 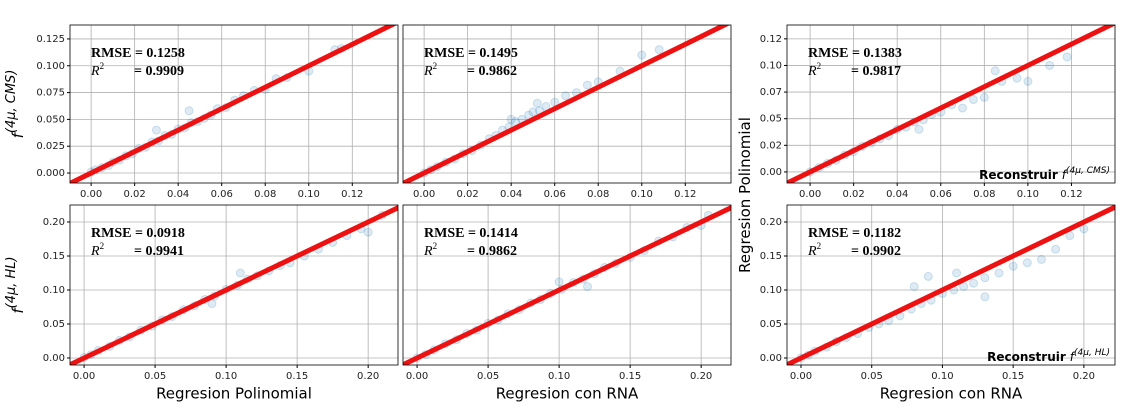 What do you see at coordinates (138, 233) in the screenshot?
I see `rmse-annotation: RMSE = 0.0918` at bounding box center [138, 233].